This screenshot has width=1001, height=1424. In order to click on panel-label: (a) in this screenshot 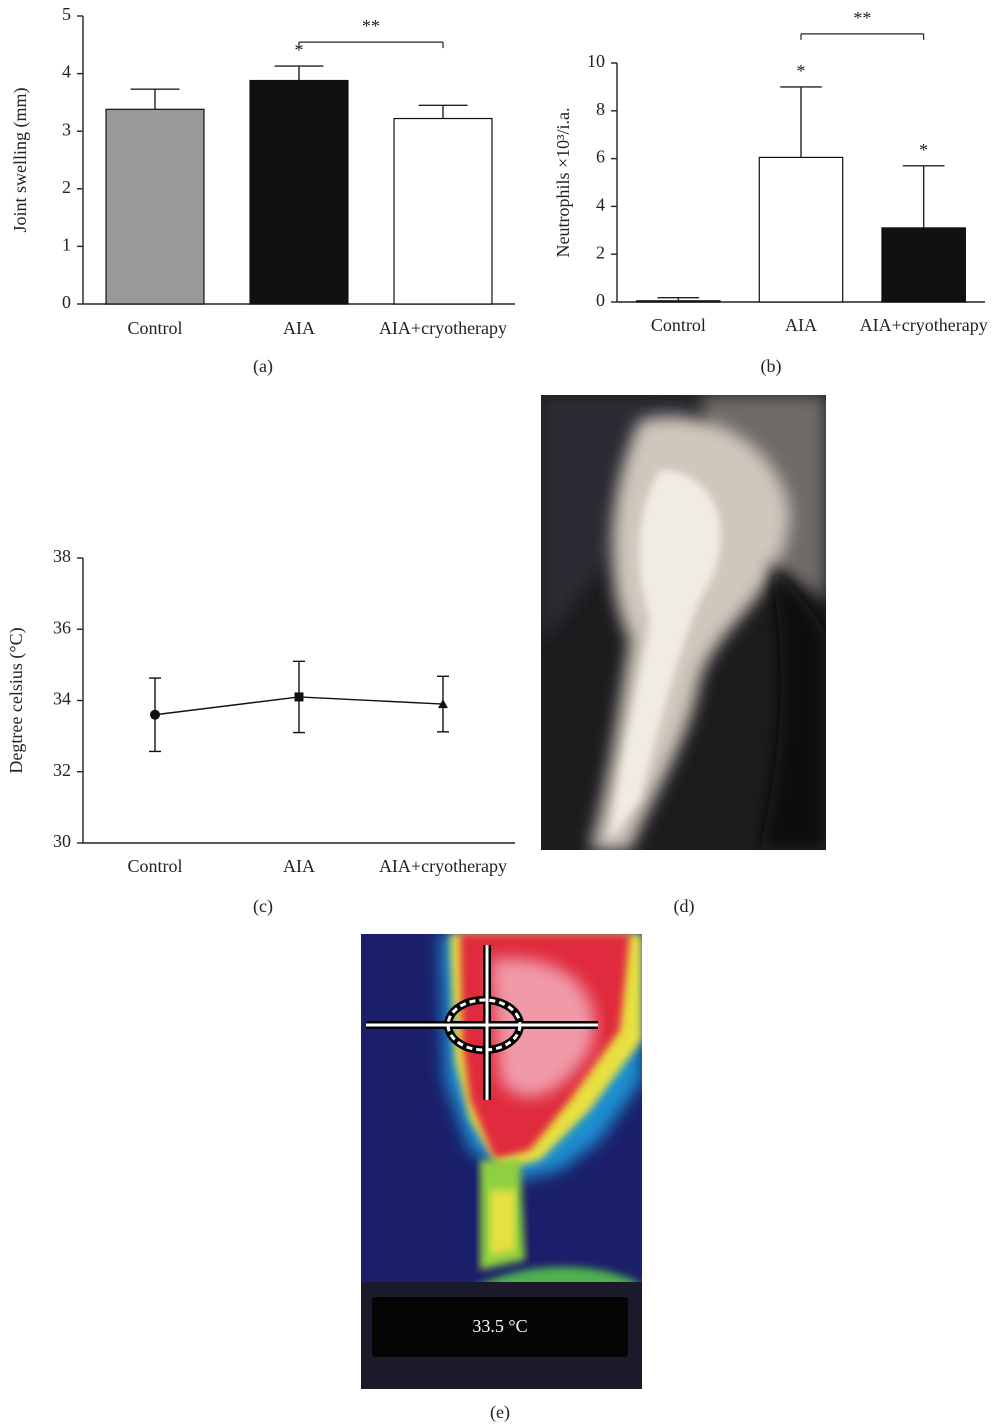, I will do `click(263, 366)`.